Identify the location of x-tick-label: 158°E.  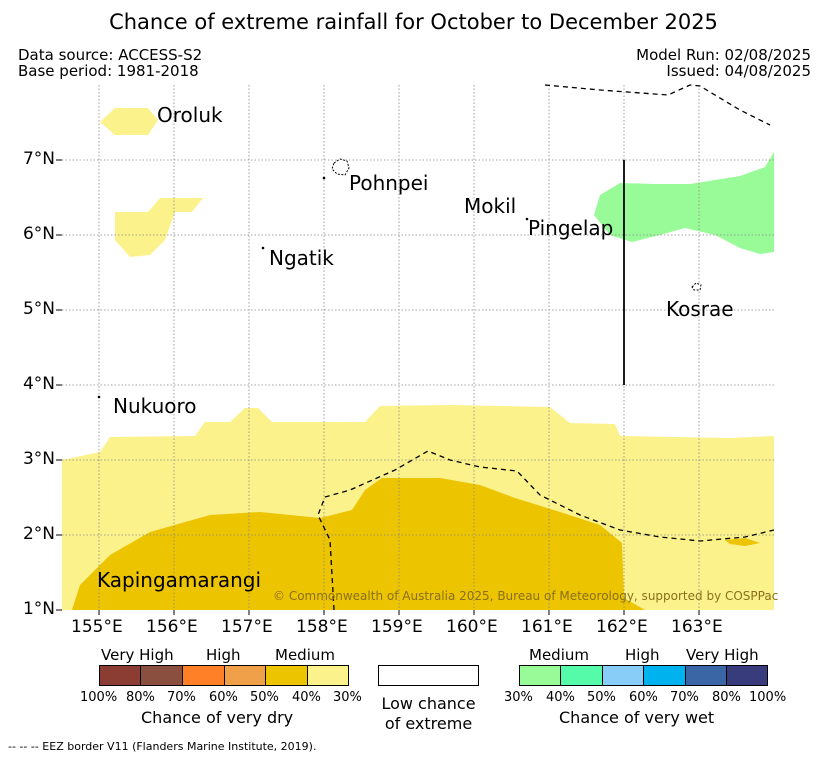
(322, 627).